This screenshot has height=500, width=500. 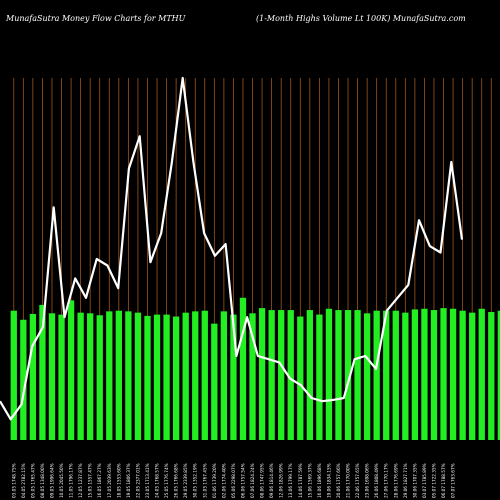 What do you see at coordinates (386, 480) in the screenshot?
I see `x-tick-label: 27.06 1770.17%` at bounding box center [386, 480].